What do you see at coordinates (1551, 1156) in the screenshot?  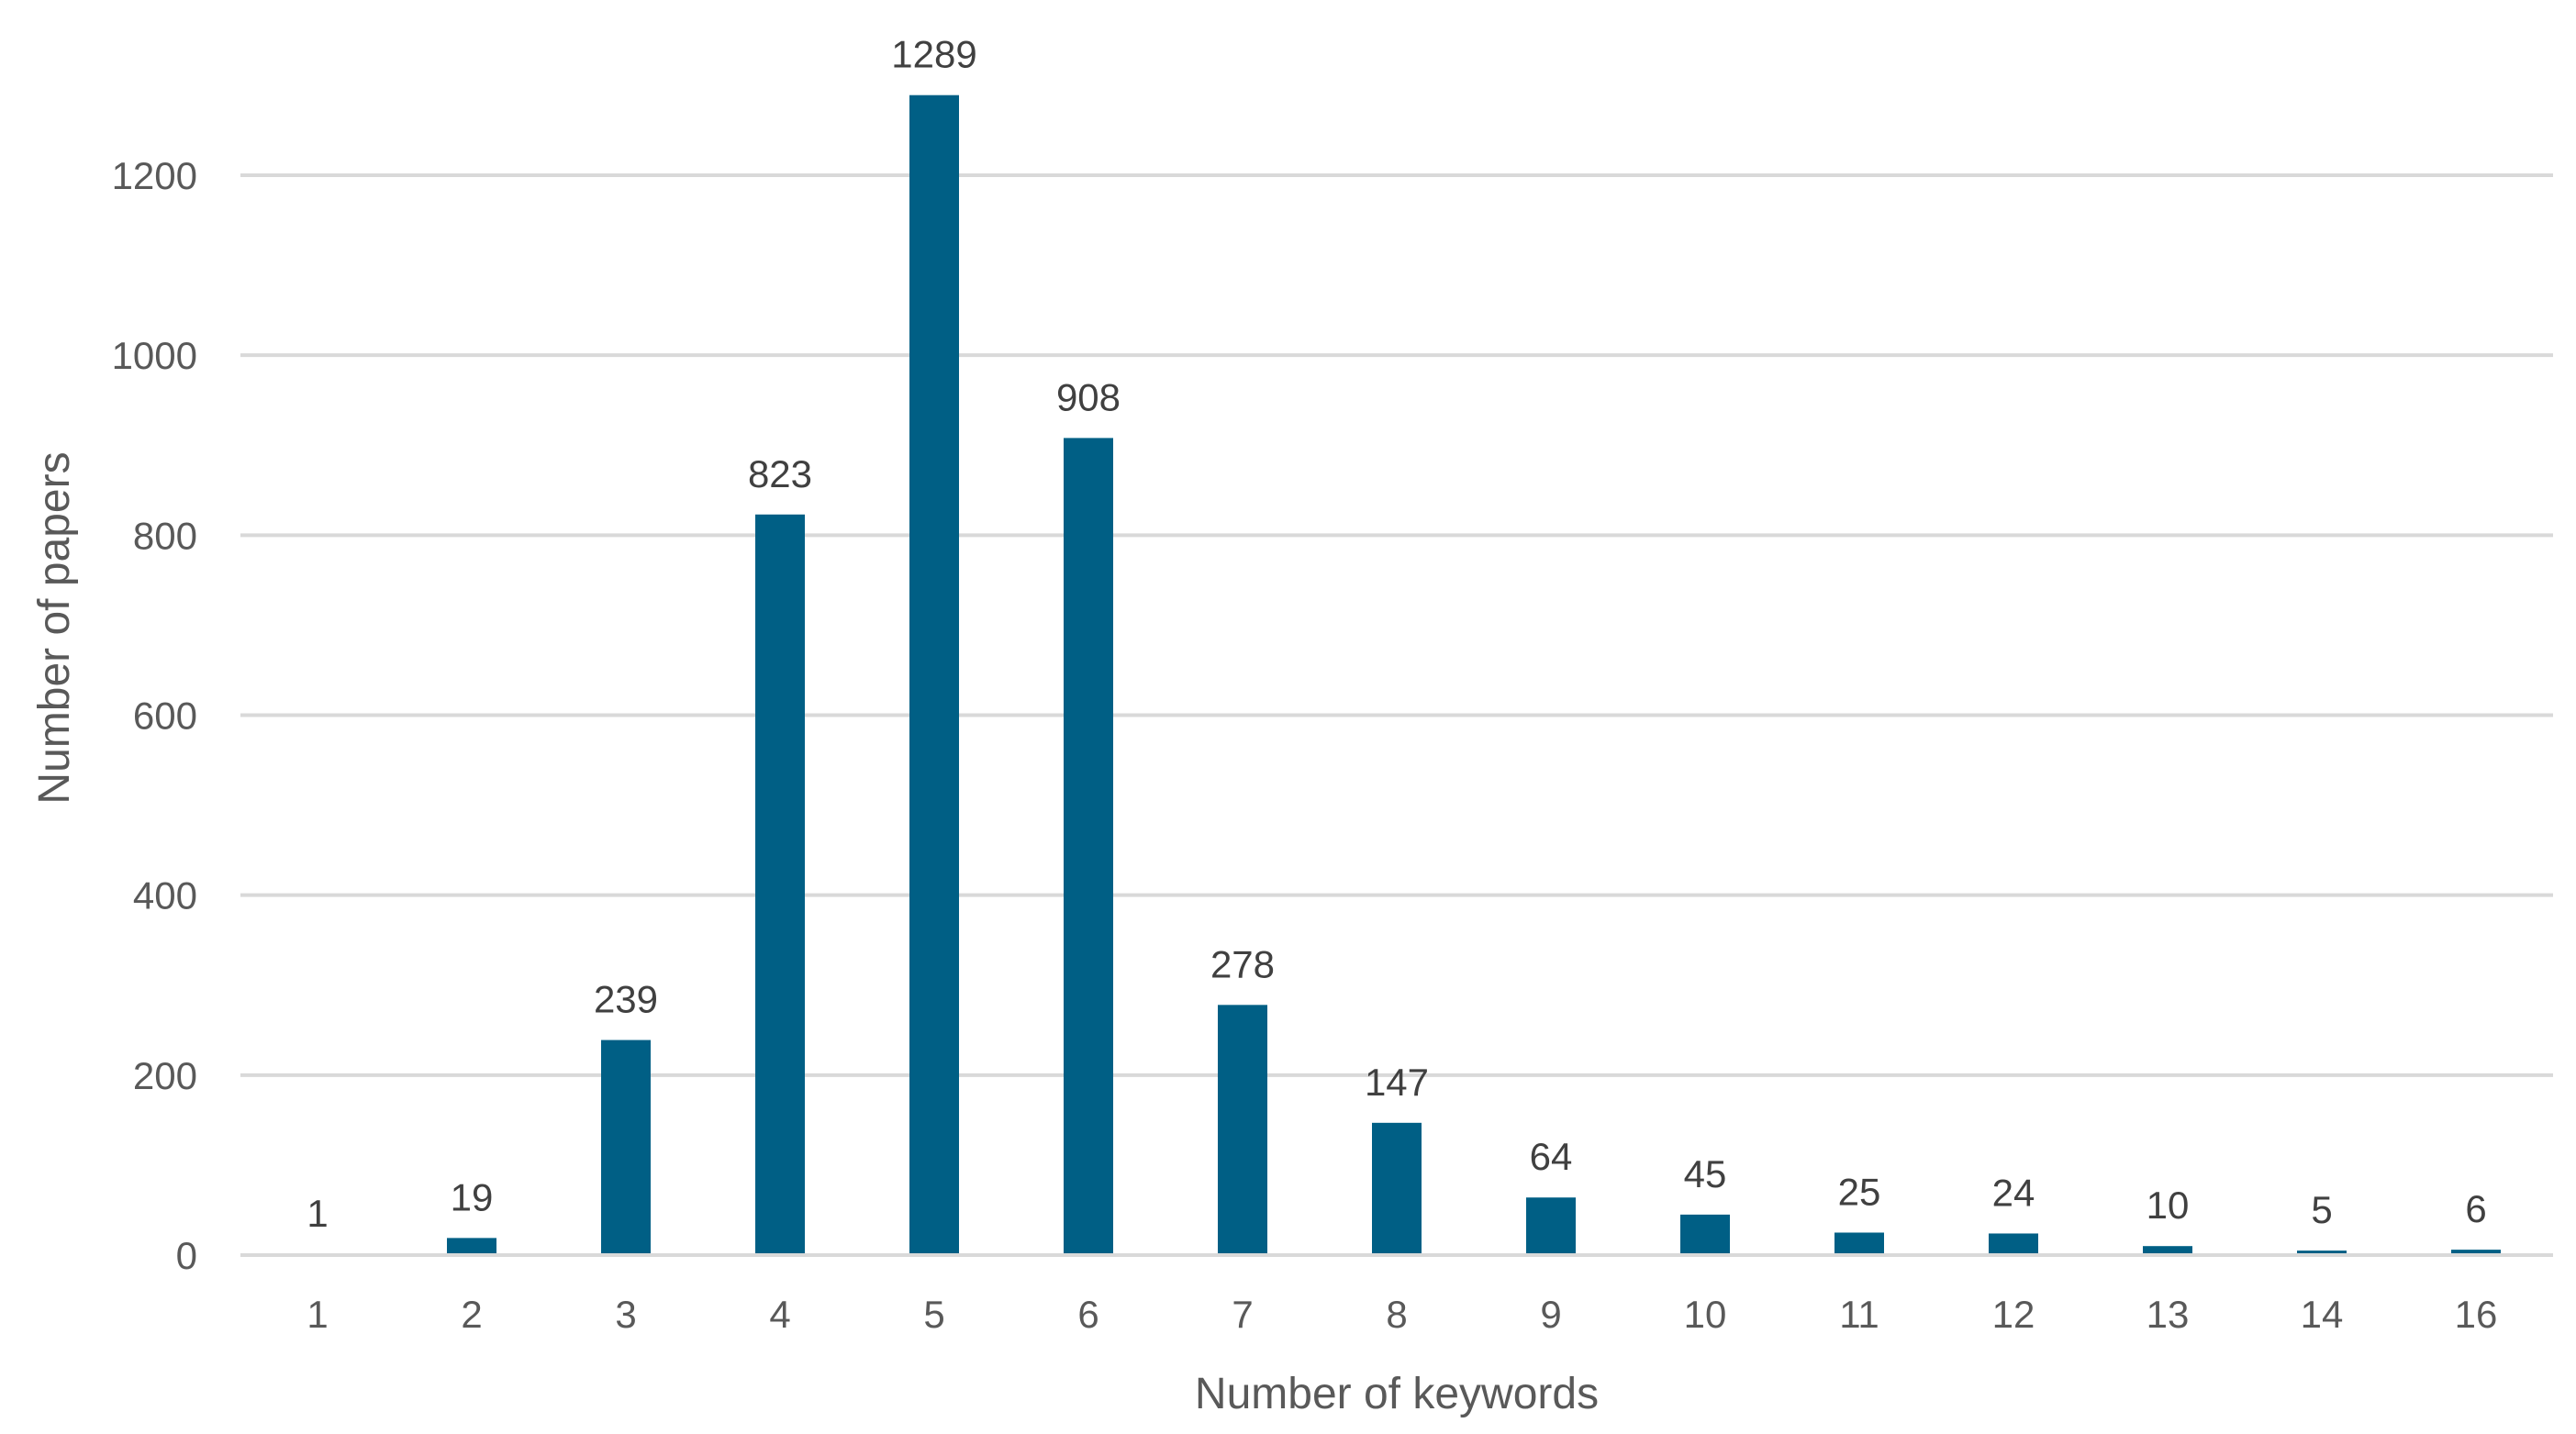 I see `data-label-9: 64` at bounding box center [1551, 1156].